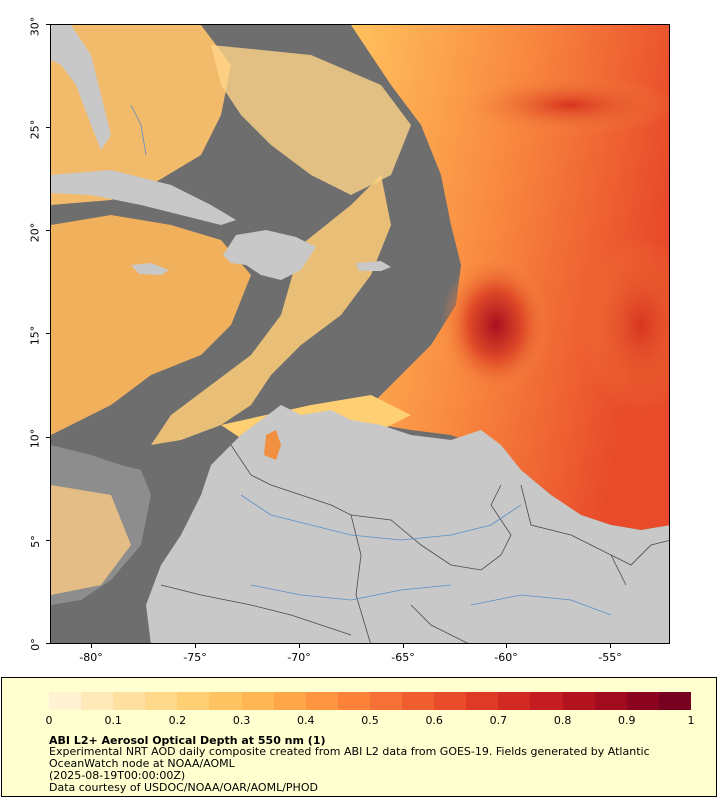 The width and height of the screenshot is (720, 800). Describe the element at coordinates (691, 720) in the screenshot. I see `colorbar-tick-label: 1` at that location.